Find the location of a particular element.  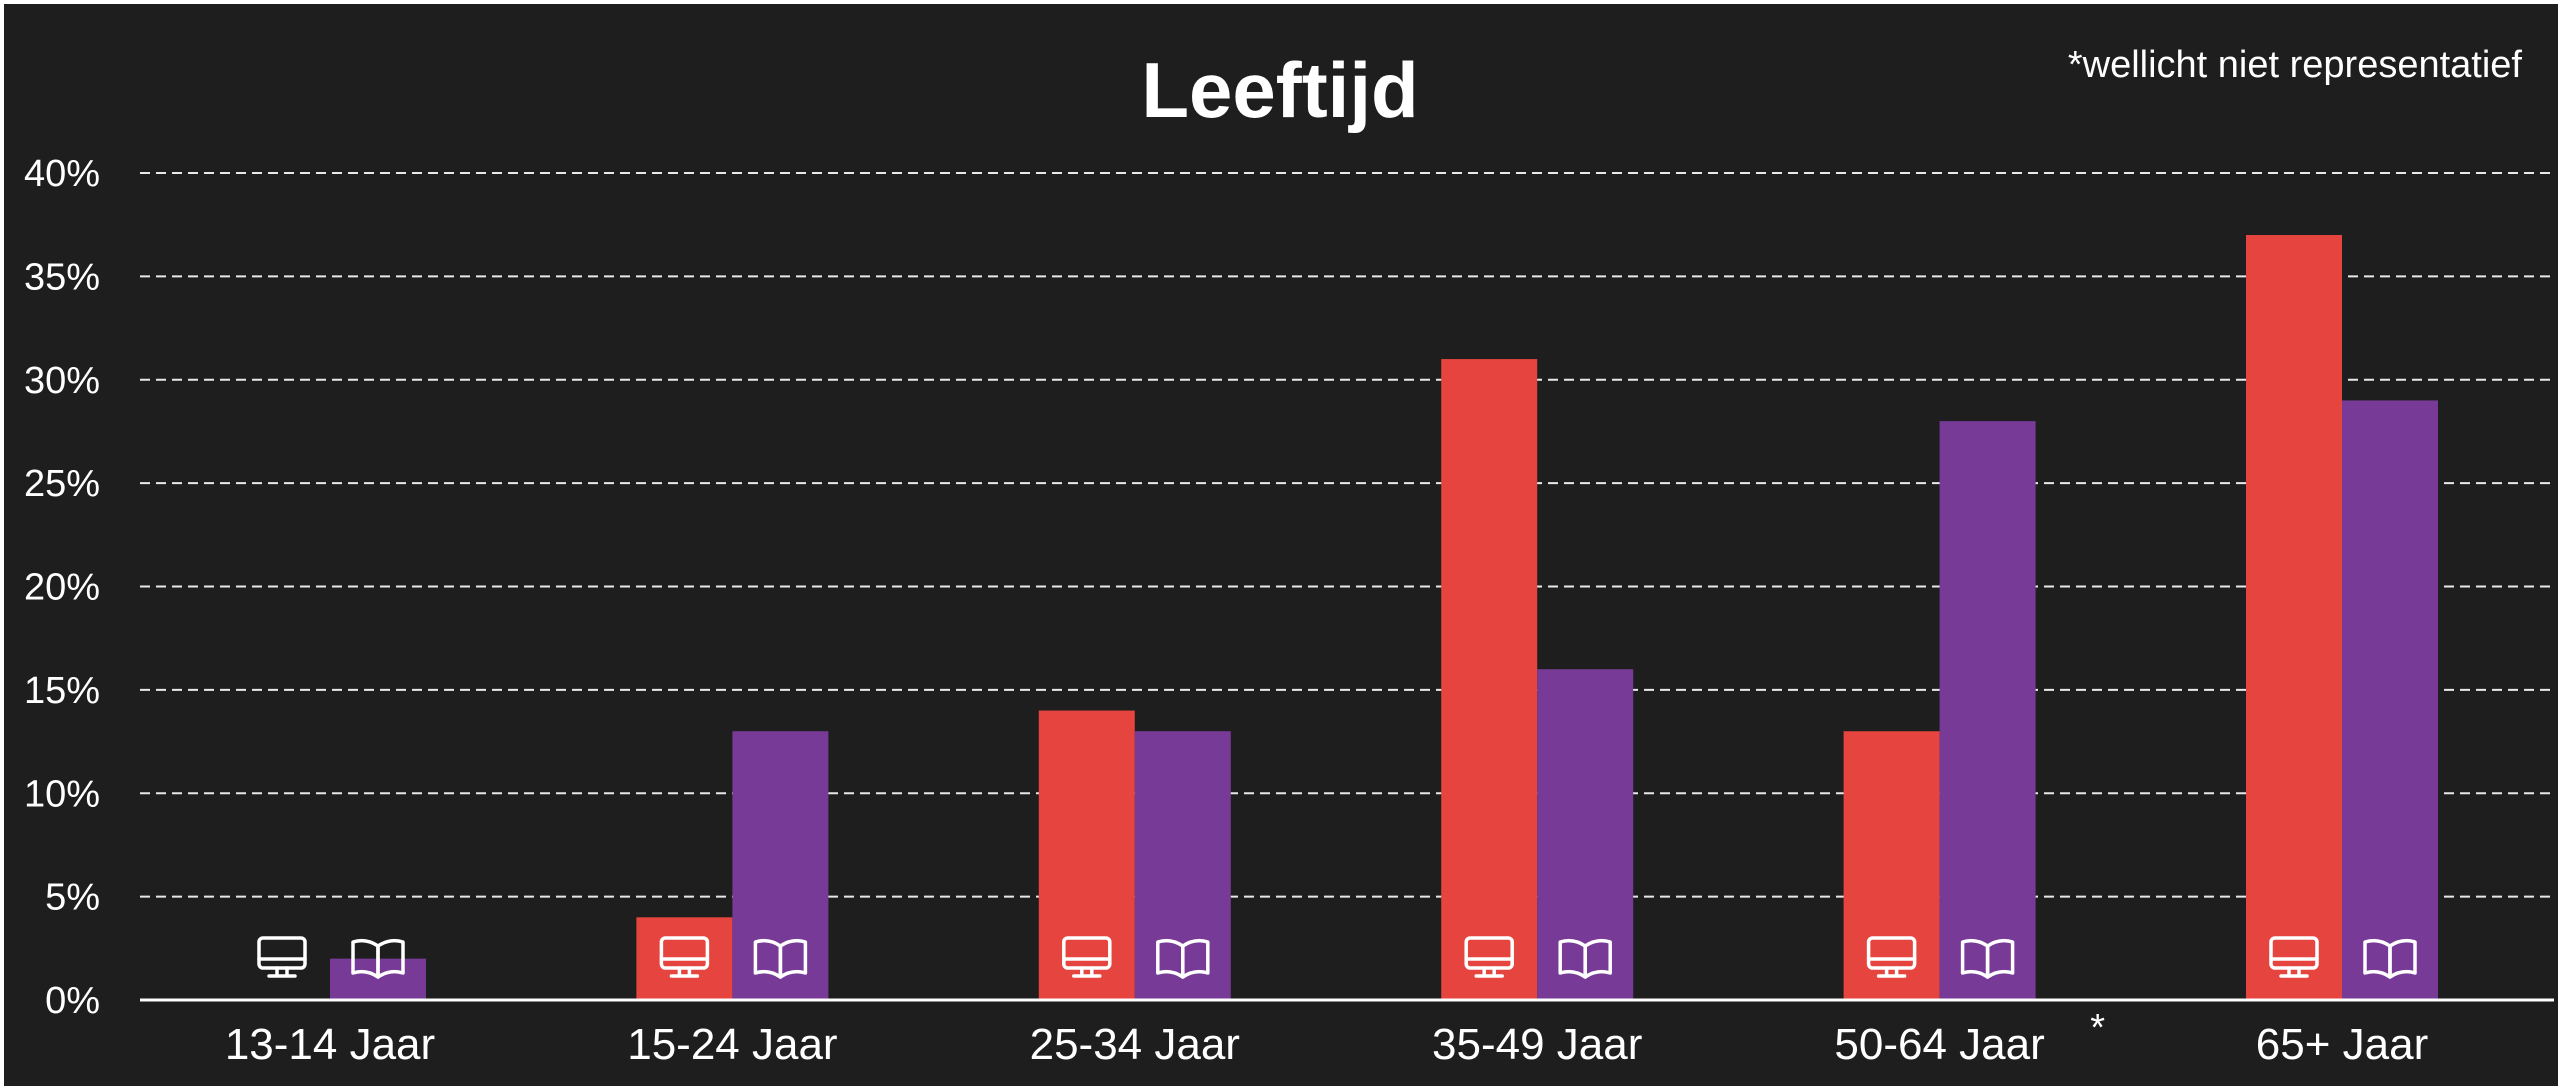

bar-icons is located at coordinates (1337, 957).